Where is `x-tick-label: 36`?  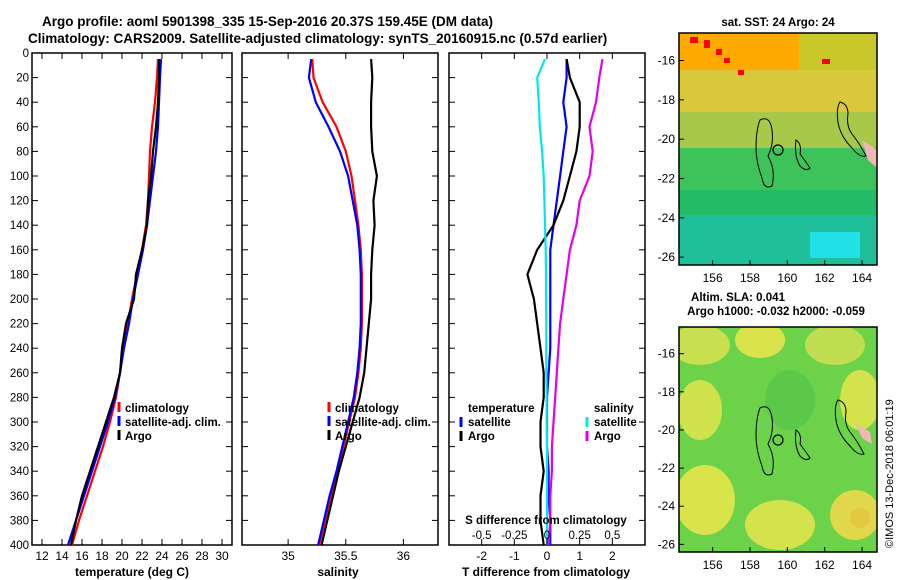
x-tick-label: 36 is located at coordinates (404, 556).